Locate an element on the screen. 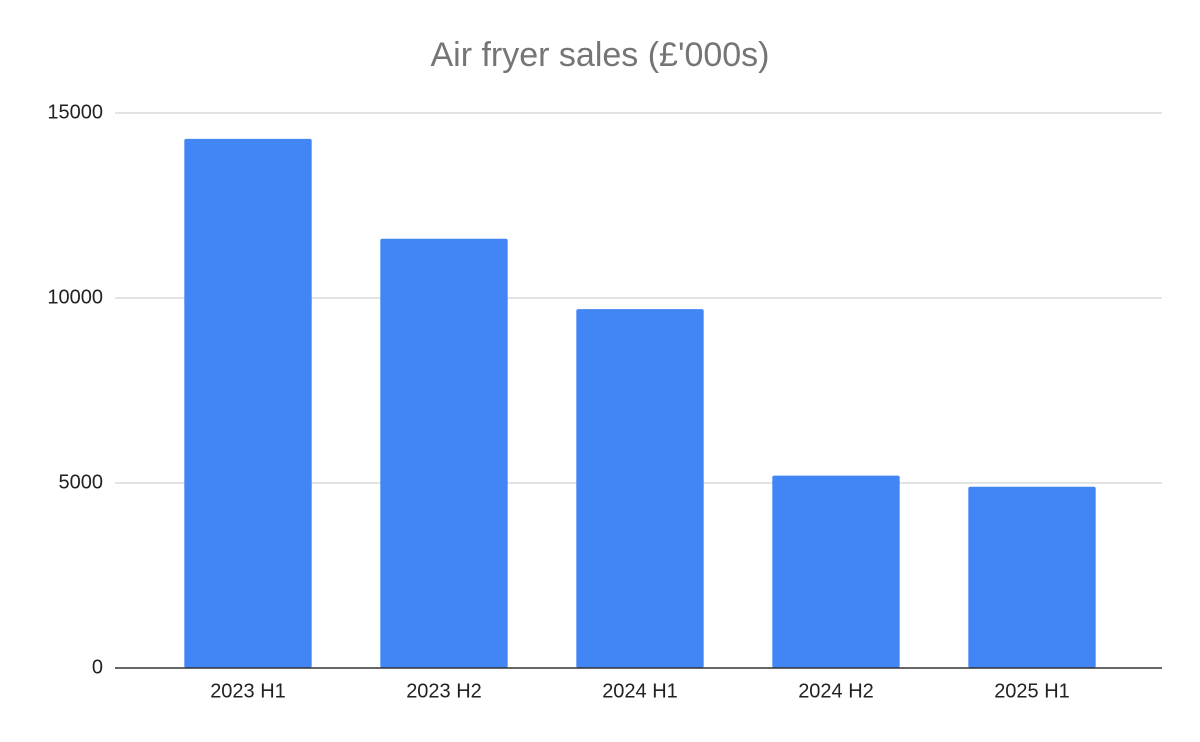  x-tick-label: 2025 H1 is located at coordinates (1032, 691).